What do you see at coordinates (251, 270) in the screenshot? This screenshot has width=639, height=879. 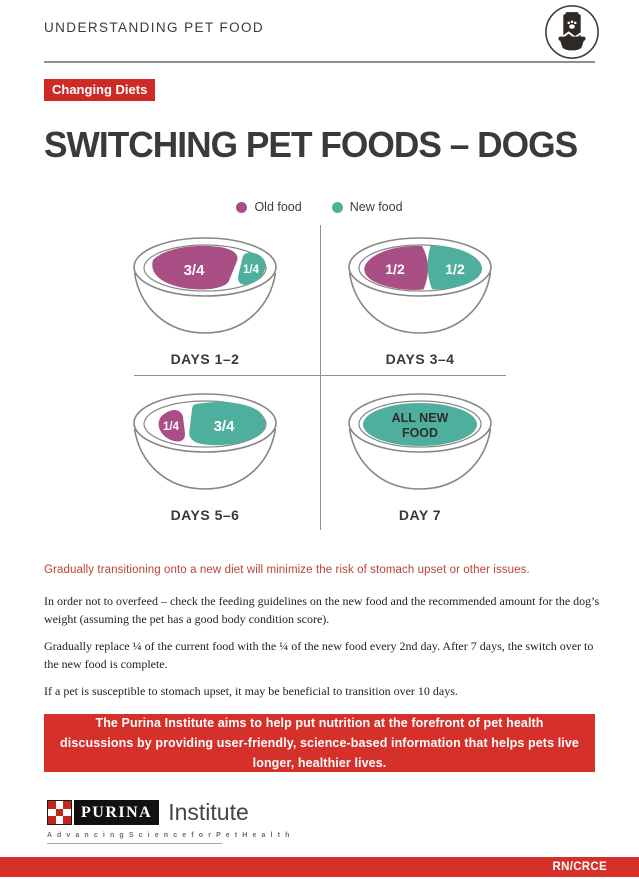 I see `fraction-new: 1/4` at bounding box center [251, 270].